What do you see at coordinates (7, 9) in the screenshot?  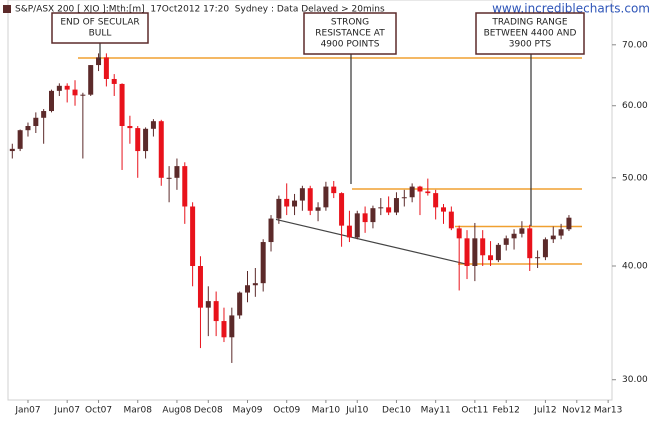 I see `title-icon` at bounding box center [7, 9].